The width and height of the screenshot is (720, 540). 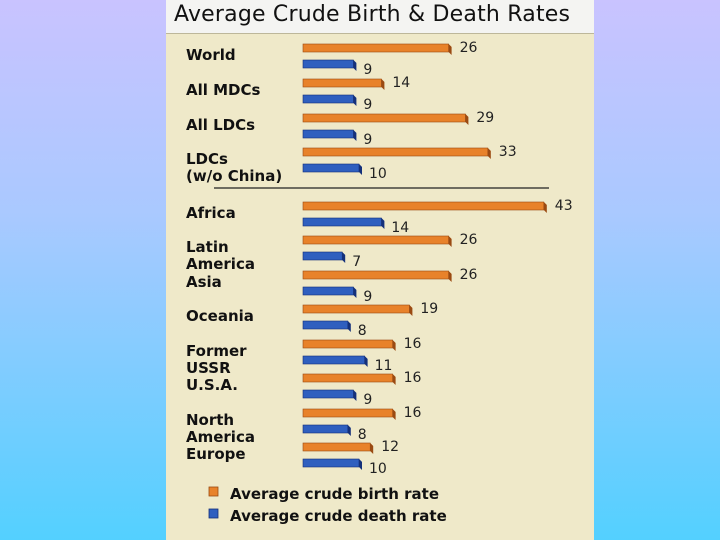 What do you see at coordinates (342, 222) in the screenshot?
I see `bar-death-africa` at bounding box center [342, 222].